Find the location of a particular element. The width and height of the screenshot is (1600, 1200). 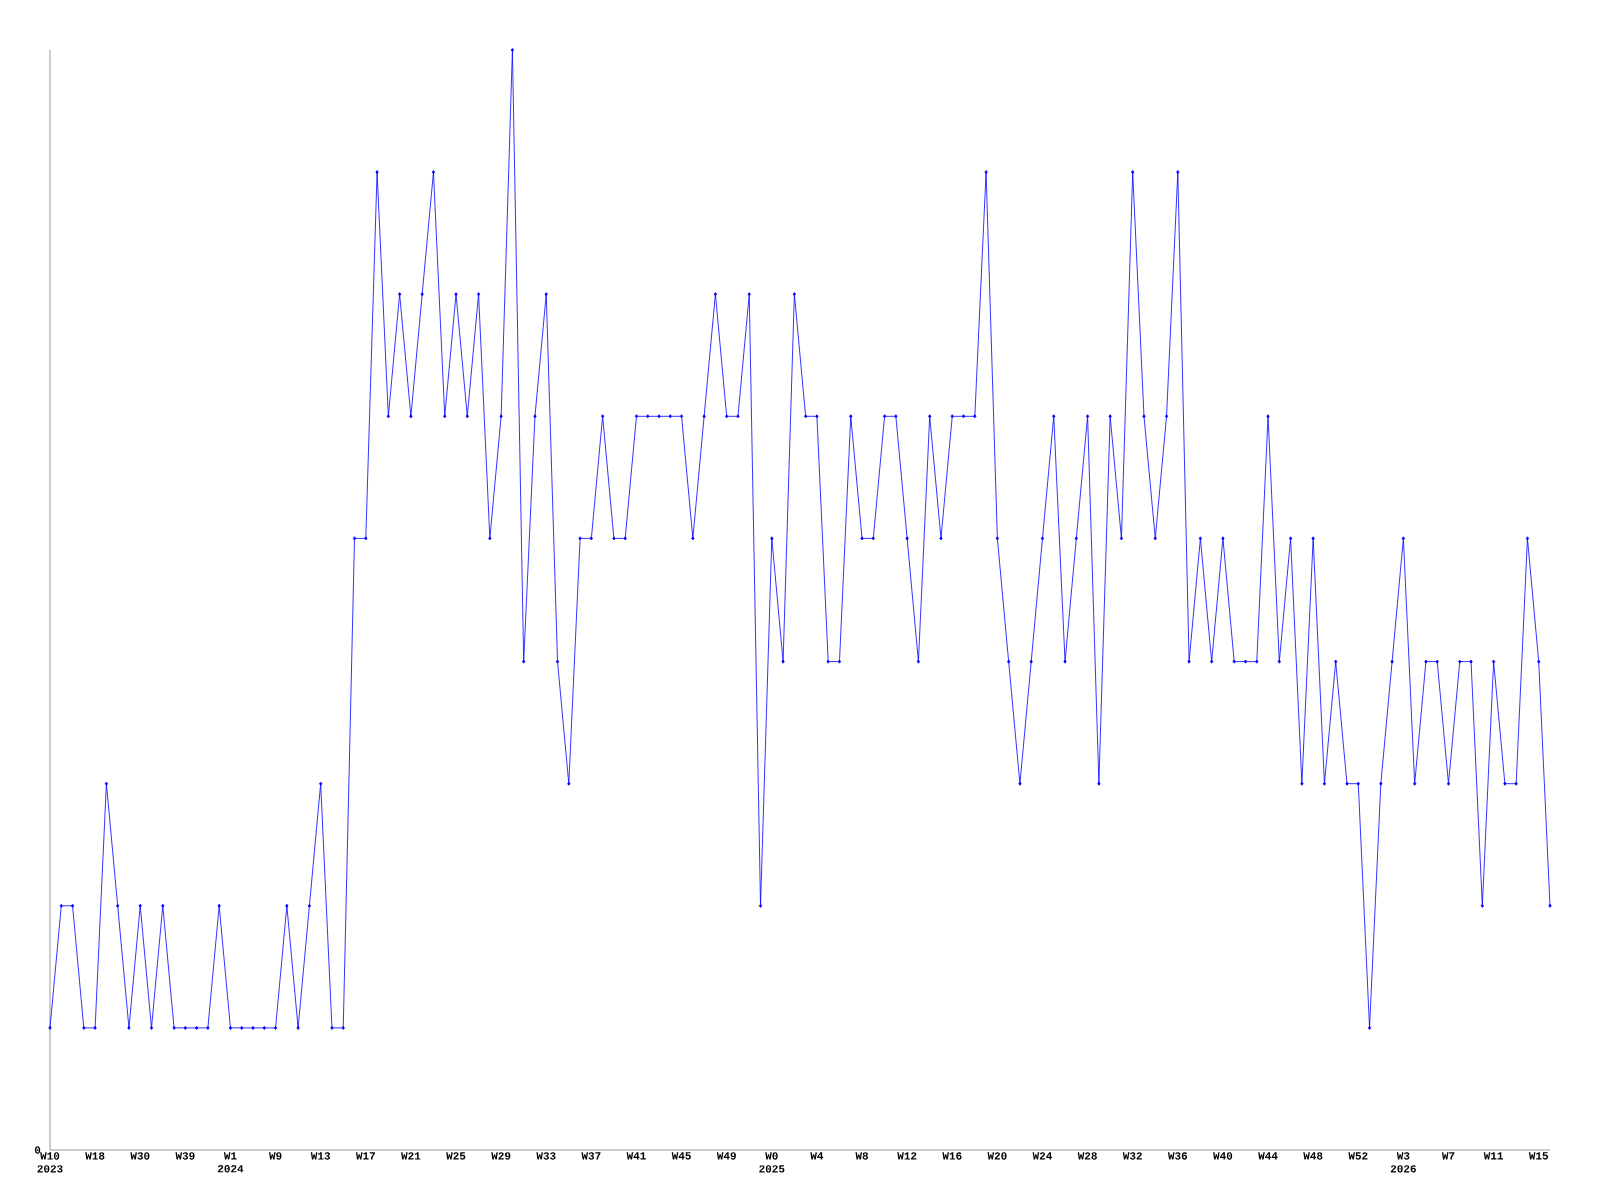

x-tick-label: W8 is located at coordinates (862, 1156).